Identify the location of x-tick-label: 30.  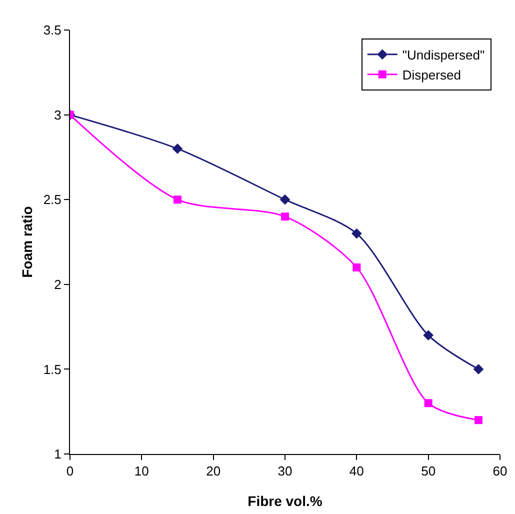
(285, 471).